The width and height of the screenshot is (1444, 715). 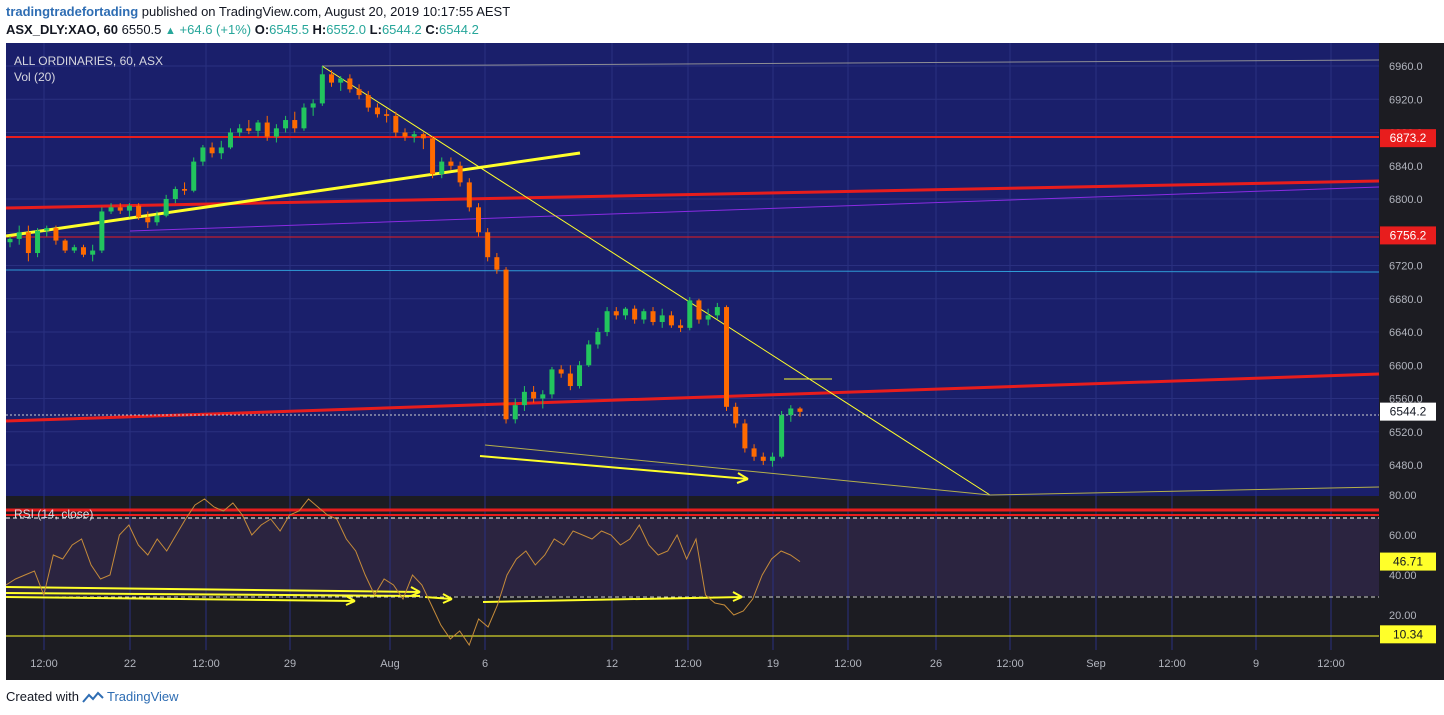 I want to click on price-label-text: 46.71, so click(x=1408, y=562).